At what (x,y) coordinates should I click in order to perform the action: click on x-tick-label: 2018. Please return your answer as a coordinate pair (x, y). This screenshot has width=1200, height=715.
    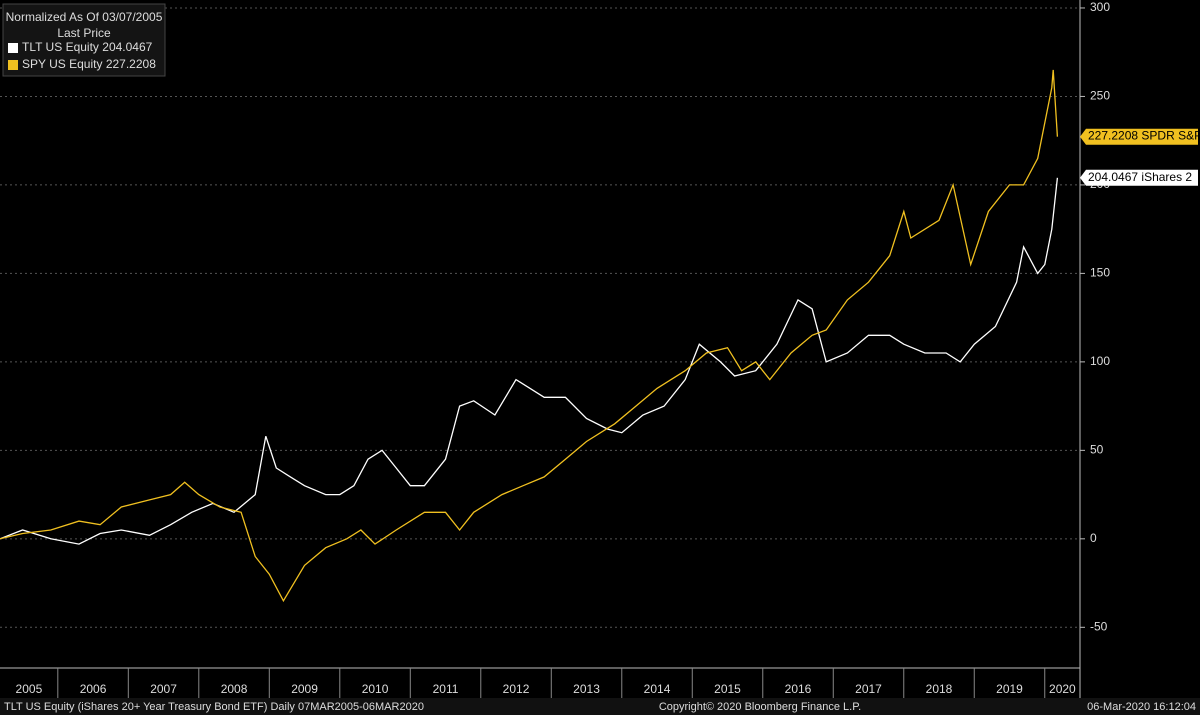
    Looking at the image, I should click on (939, 689).